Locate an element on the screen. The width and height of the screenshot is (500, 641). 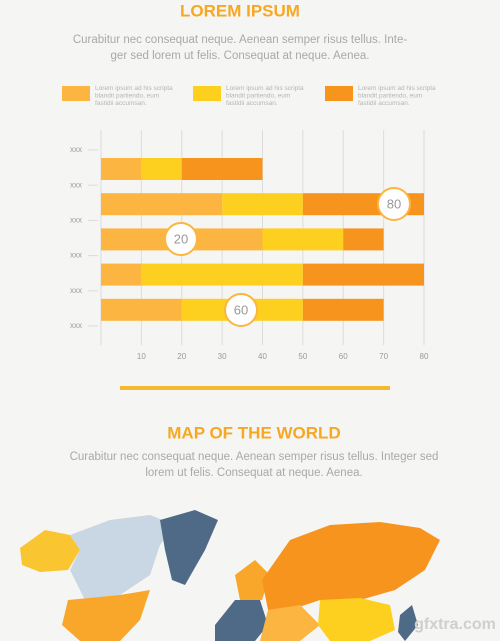
russia is located at coordinates (351, 566).